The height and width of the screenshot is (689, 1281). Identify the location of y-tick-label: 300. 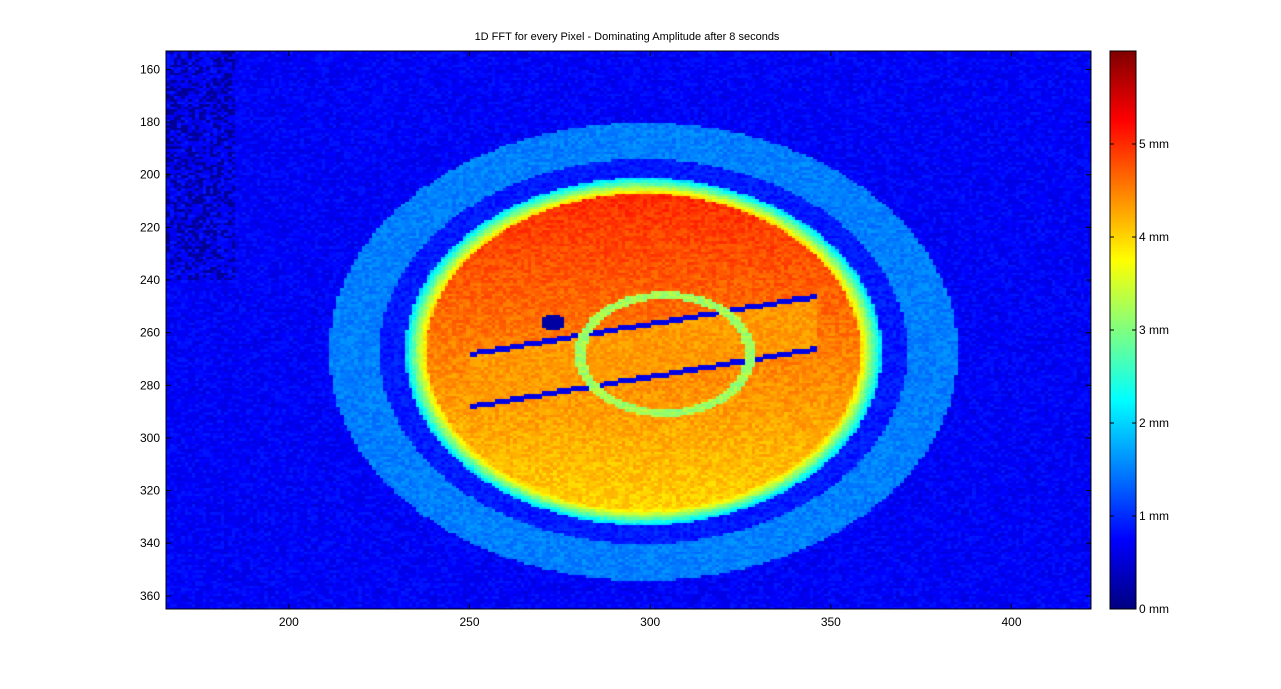
(150, 438).